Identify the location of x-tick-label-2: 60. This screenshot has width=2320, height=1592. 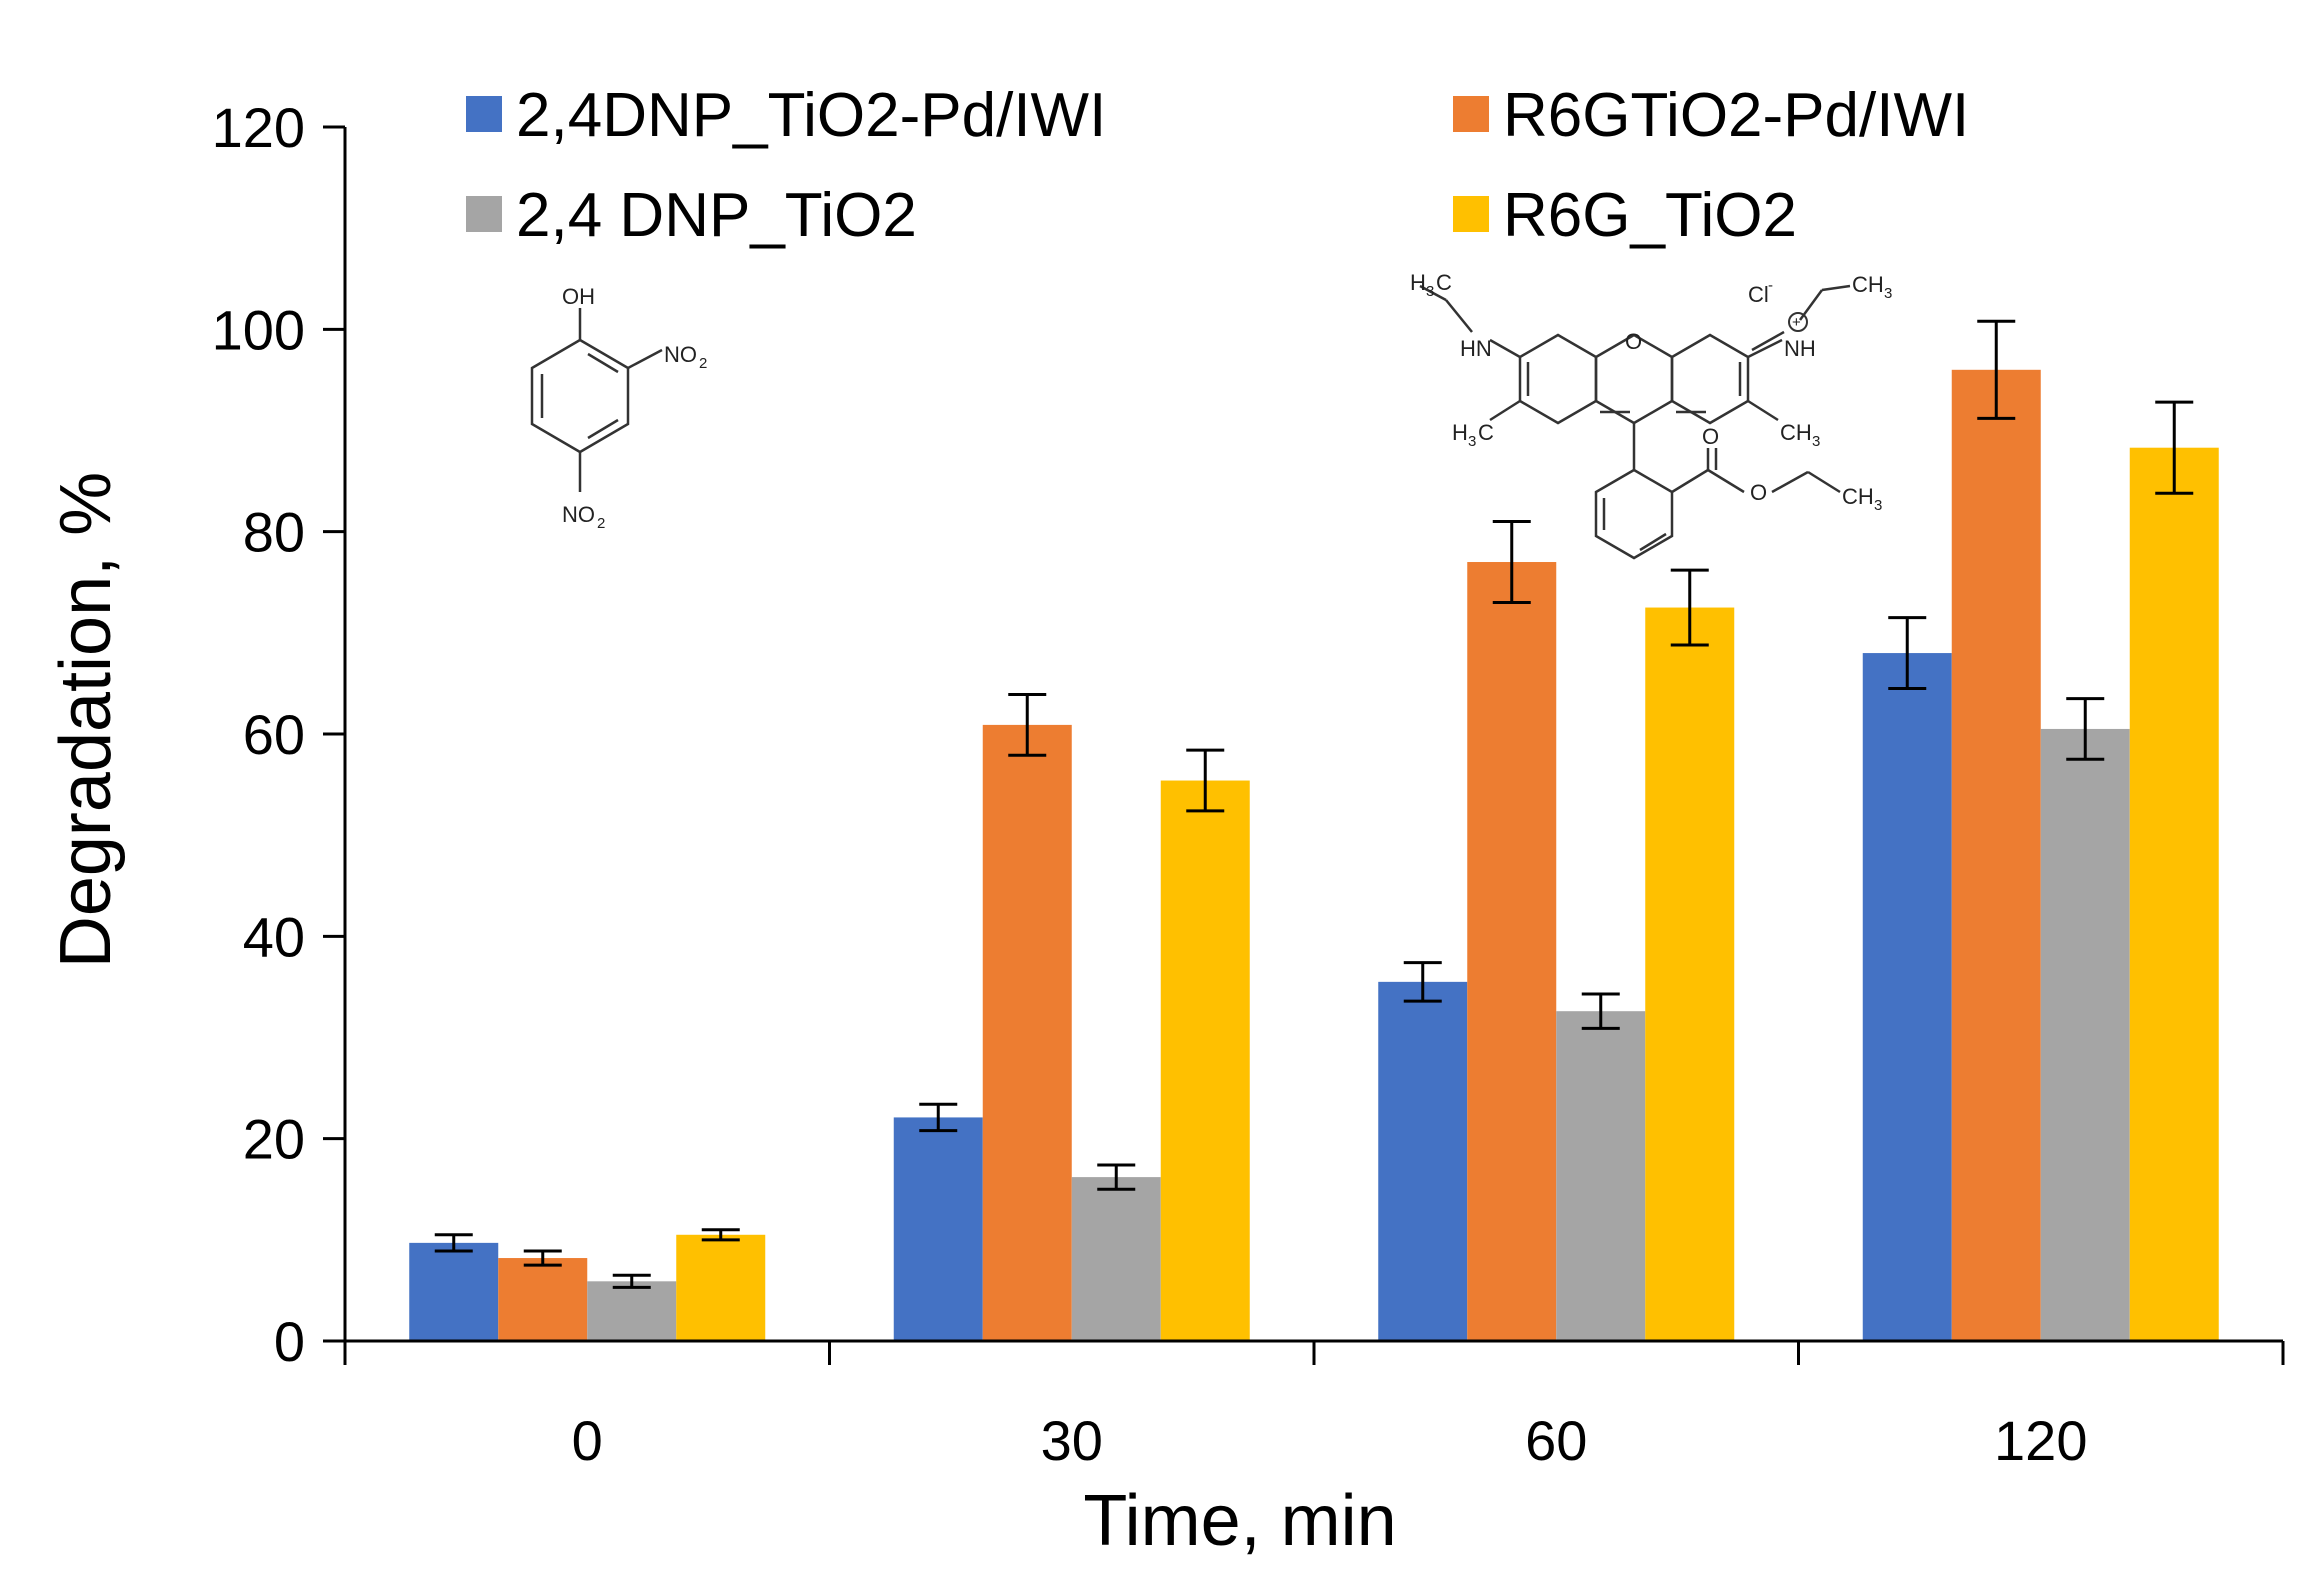
(1556, 1440).